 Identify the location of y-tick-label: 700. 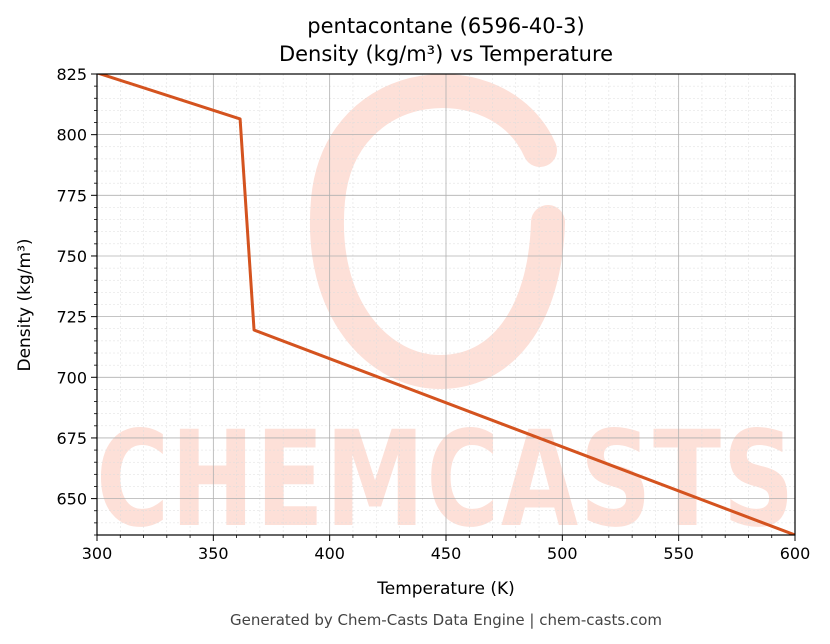
(71, 377).